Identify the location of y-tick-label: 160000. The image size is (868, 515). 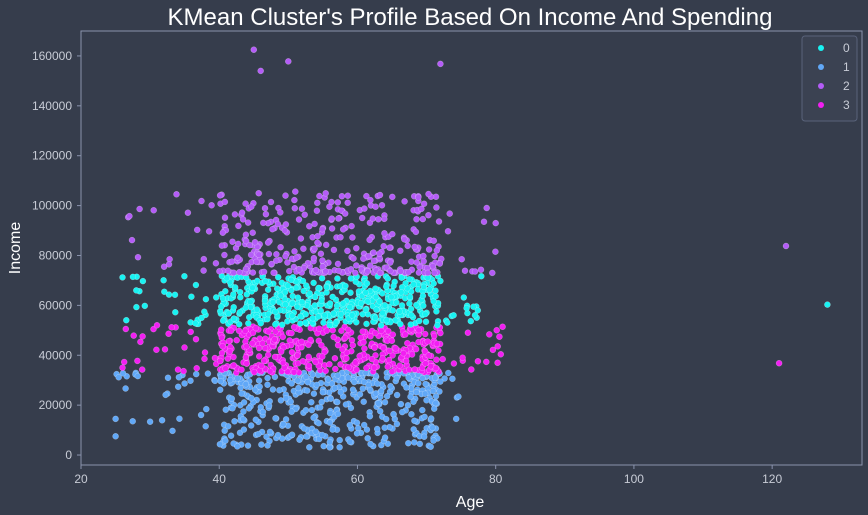
(52, 56).